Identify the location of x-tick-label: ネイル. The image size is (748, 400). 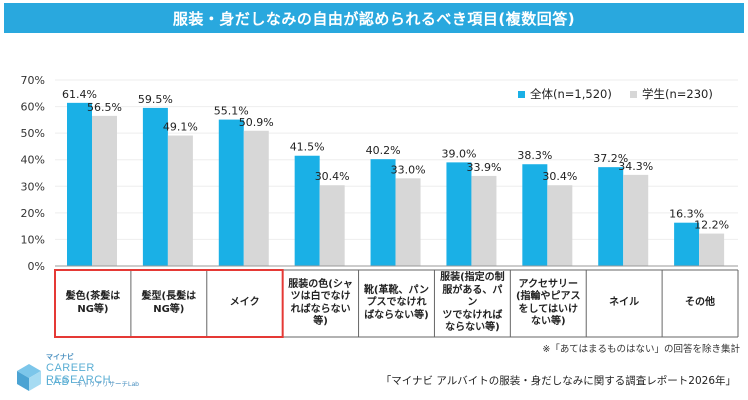
(624, 303).